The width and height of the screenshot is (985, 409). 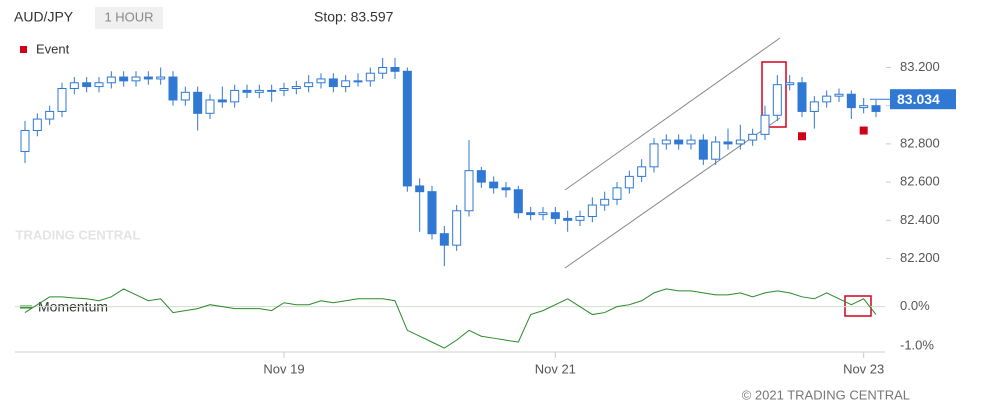 I want to click on stop-label: Stop: 83.597, so click(x=354, y=17).